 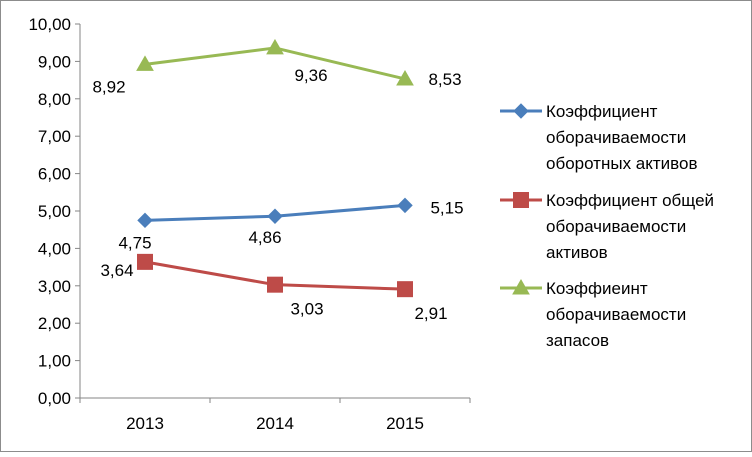 What do you see at coordinates (116, 270) in the screenshot?
I see `data-label: 3,64` at bounding box center [116, 270].